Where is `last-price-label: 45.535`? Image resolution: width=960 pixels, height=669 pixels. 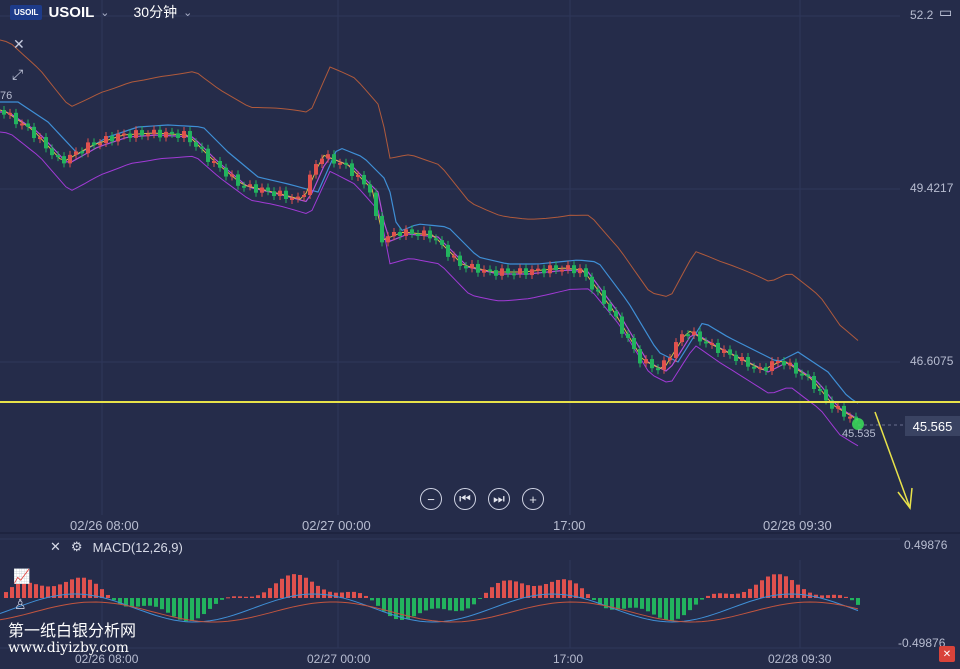 last-price-label: 45.535 is located at coordinates (859, 434).